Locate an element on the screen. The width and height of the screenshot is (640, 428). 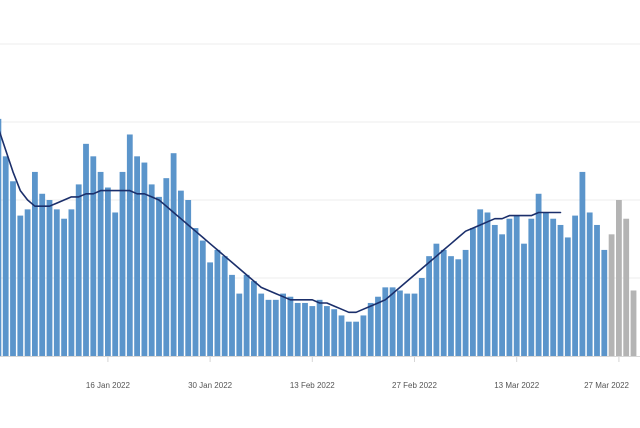
x-tick-label: 27 Feb 2022 is located at coordinates (414, 385).